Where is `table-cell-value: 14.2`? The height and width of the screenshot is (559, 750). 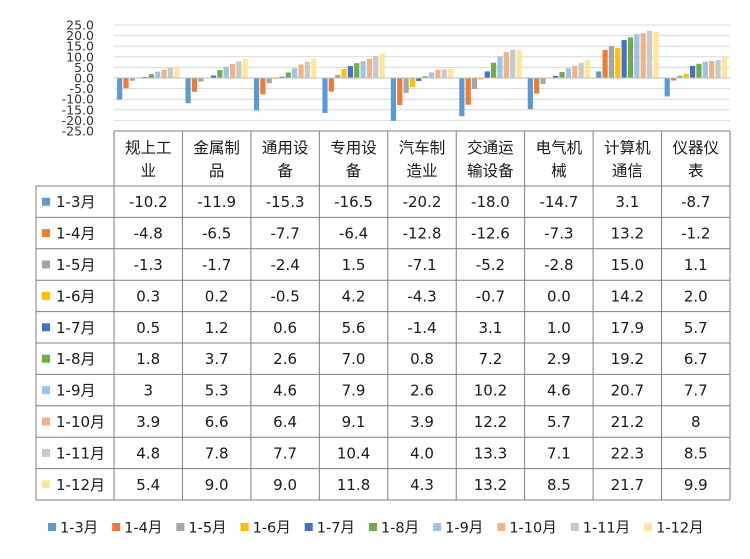
table-cell-value: 14.2 is located at coordinates (627, 296).